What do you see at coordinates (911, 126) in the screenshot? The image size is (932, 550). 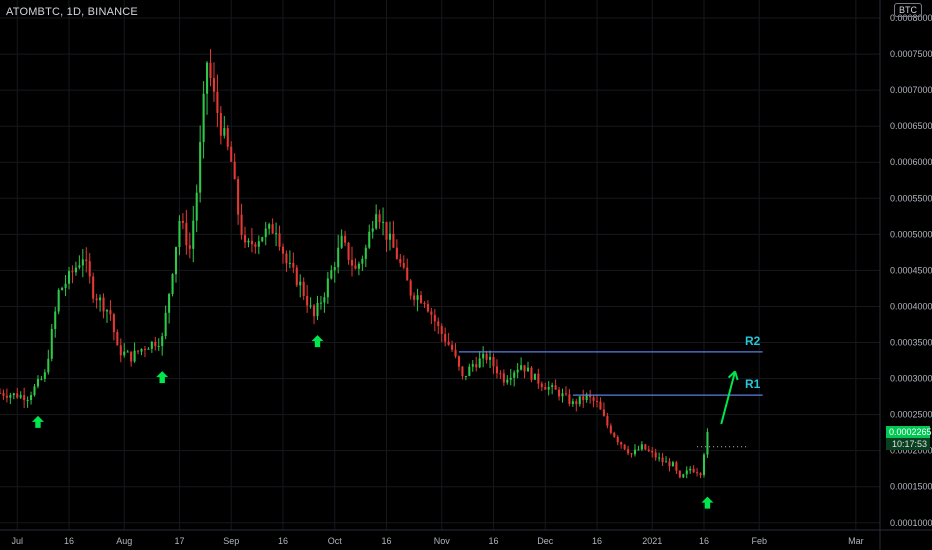 I see `price-tick-label: 0.0006500` at bounding box center [911, 126].